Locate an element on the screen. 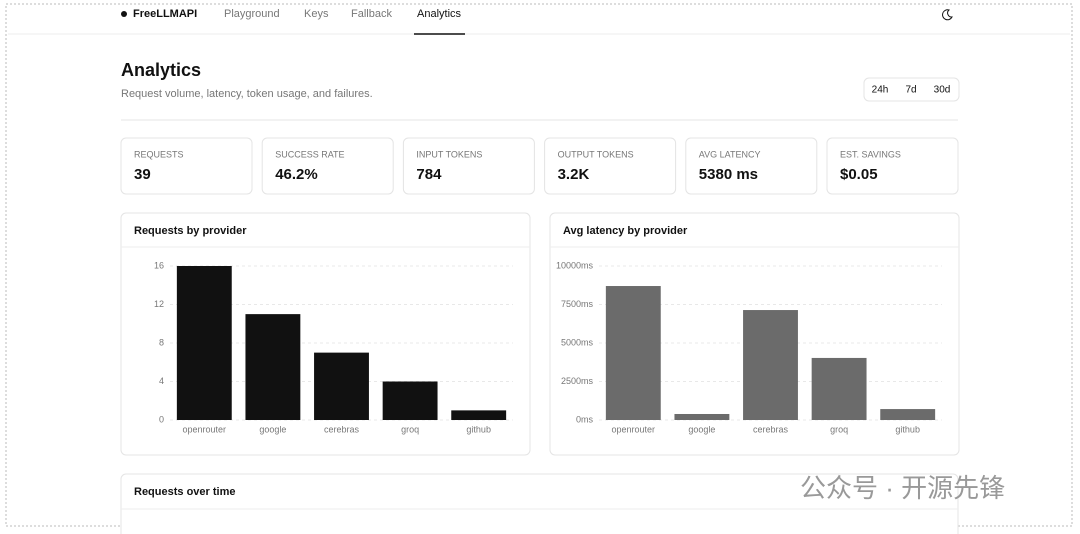  chart-title: Requests by provider is located at coordinates (190, 231).